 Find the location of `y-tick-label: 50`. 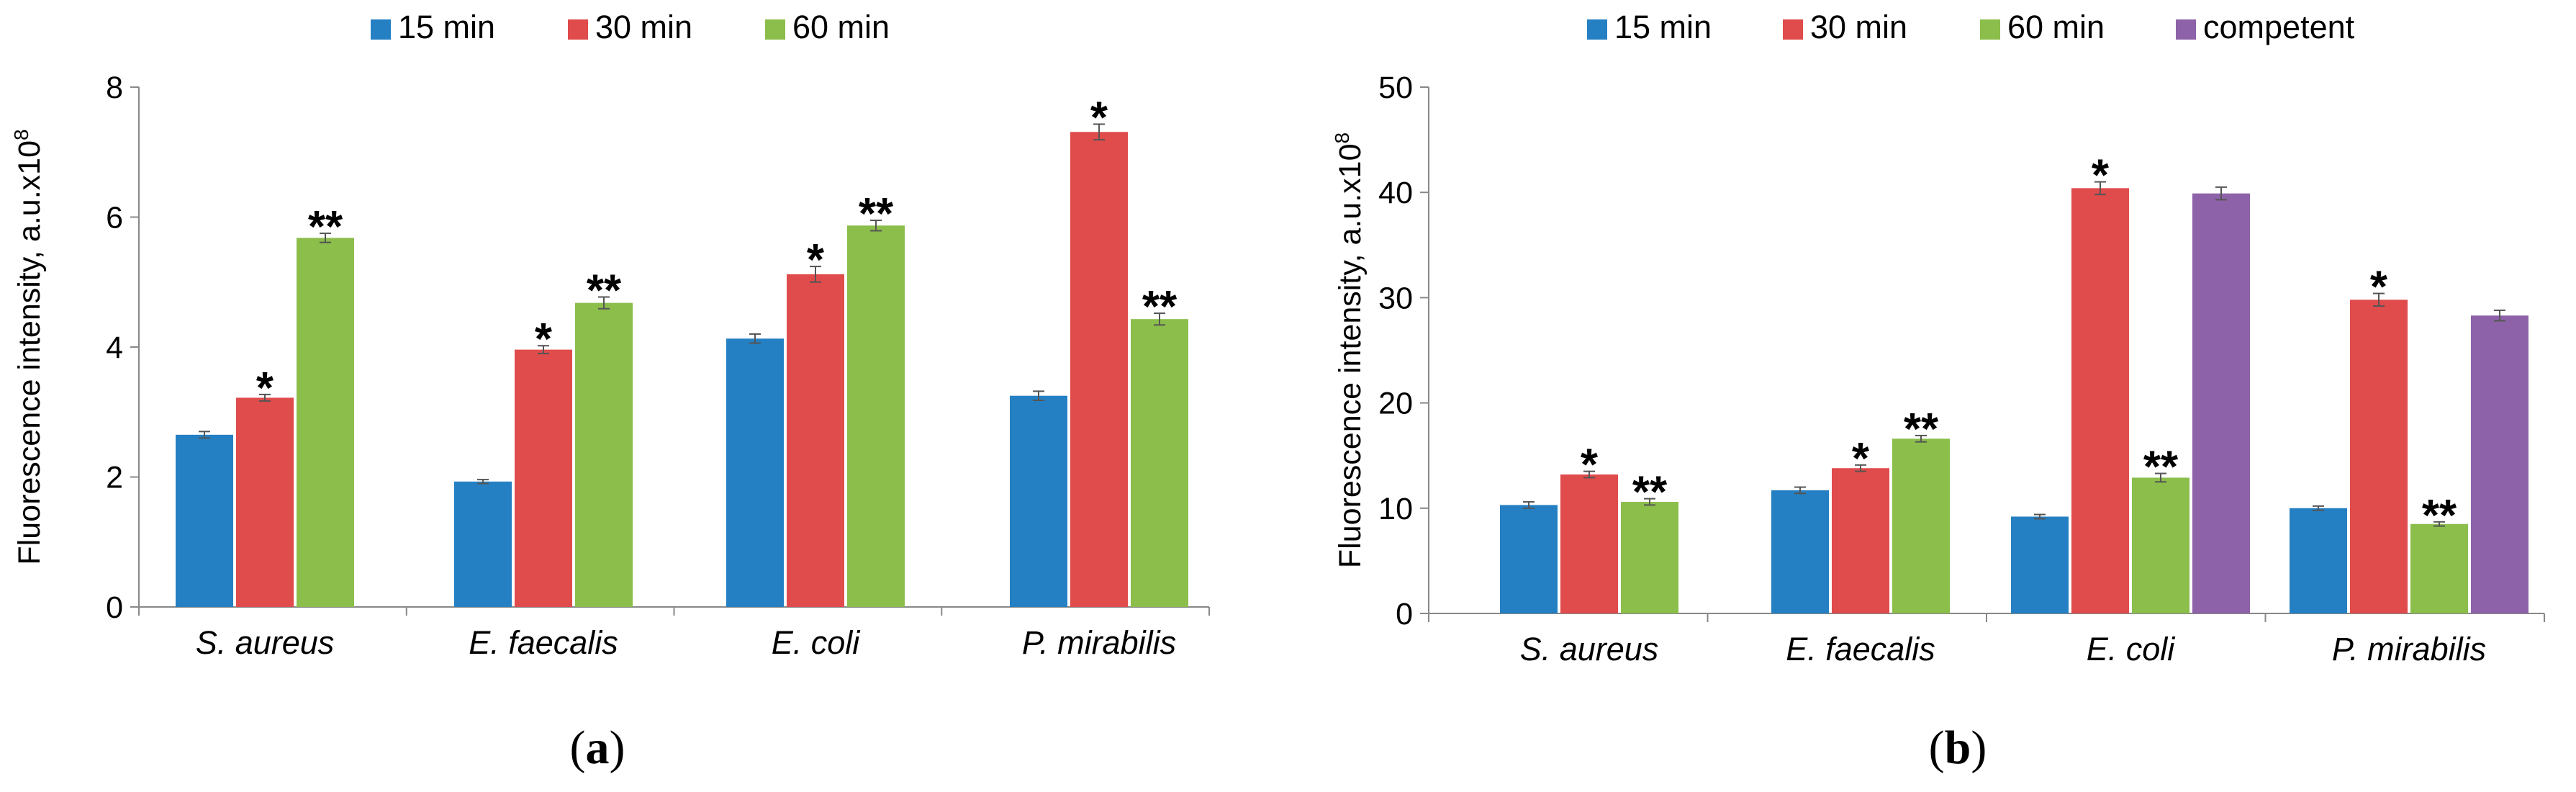

y-tick-label: 50 is located at coordinates (1395, 88).